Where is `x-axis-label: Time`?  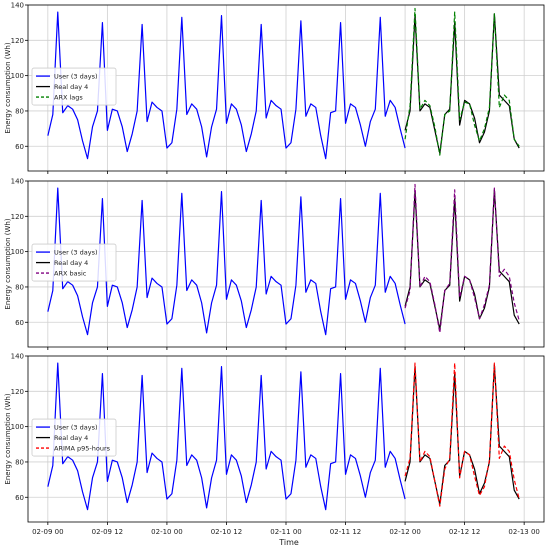 x-axis-label: Time is located at coordinates (288, 542).